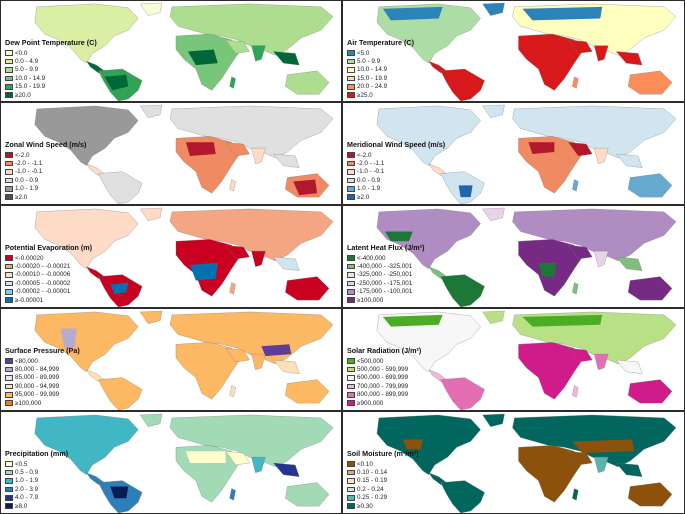  I want to click on legend-item: <-400,000, so click(385, 258).